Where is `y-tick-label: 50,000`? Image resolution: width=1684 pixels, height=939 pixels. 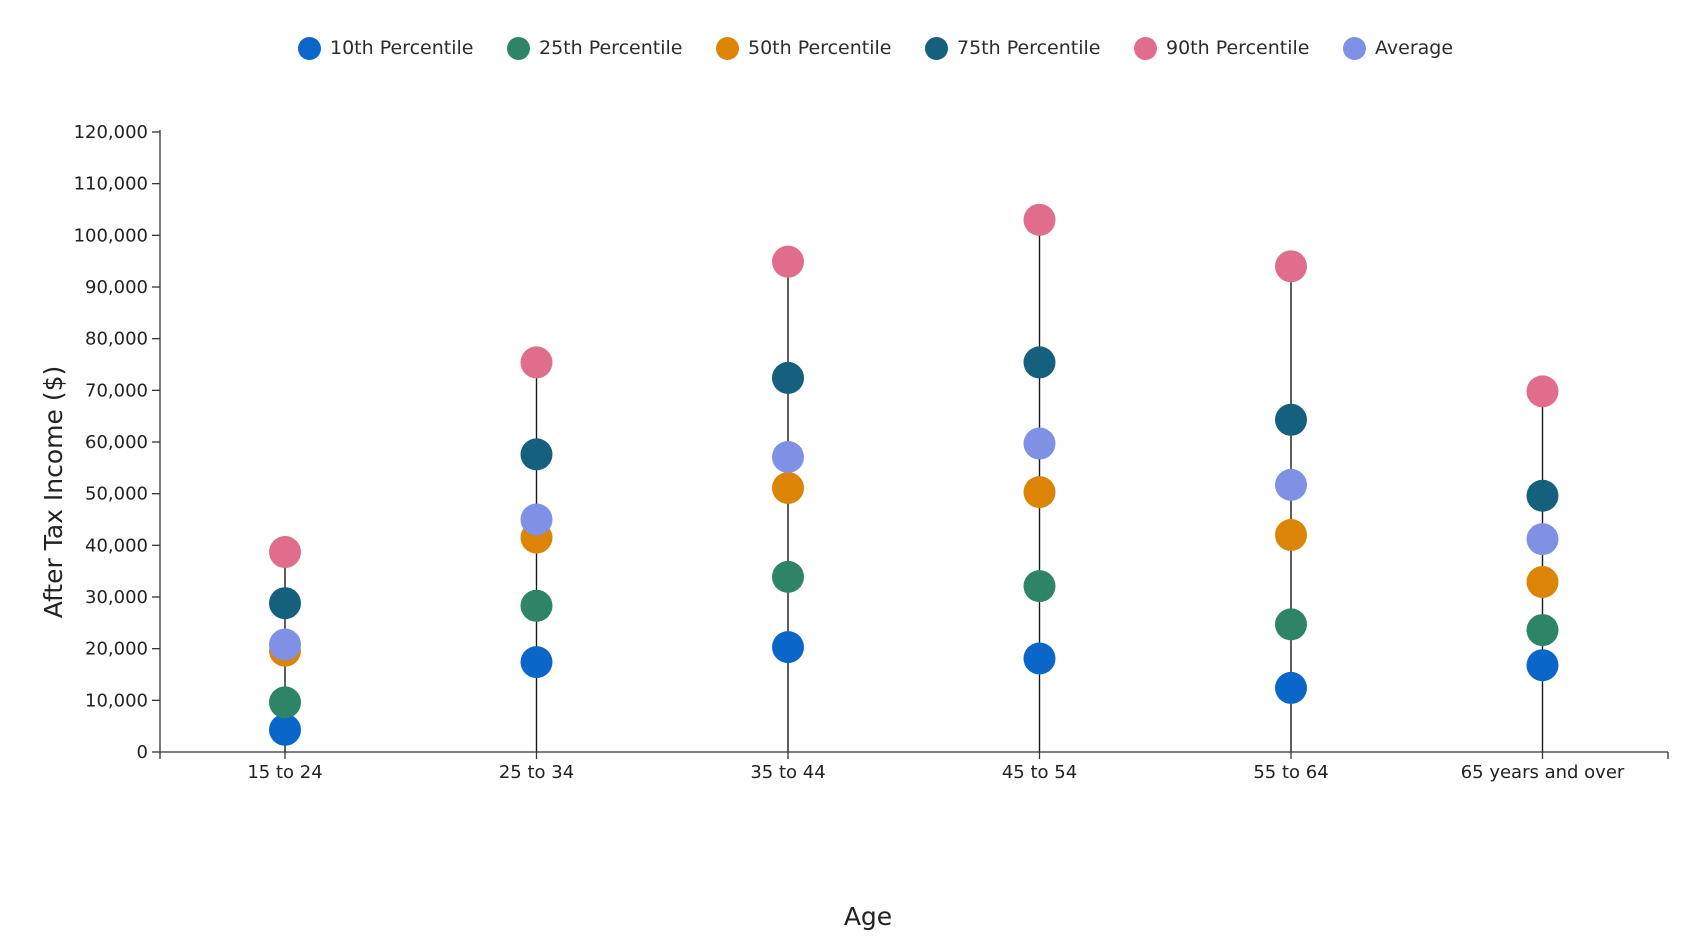
y-tick-label: 50,000 is located at coordinates (116, 494).